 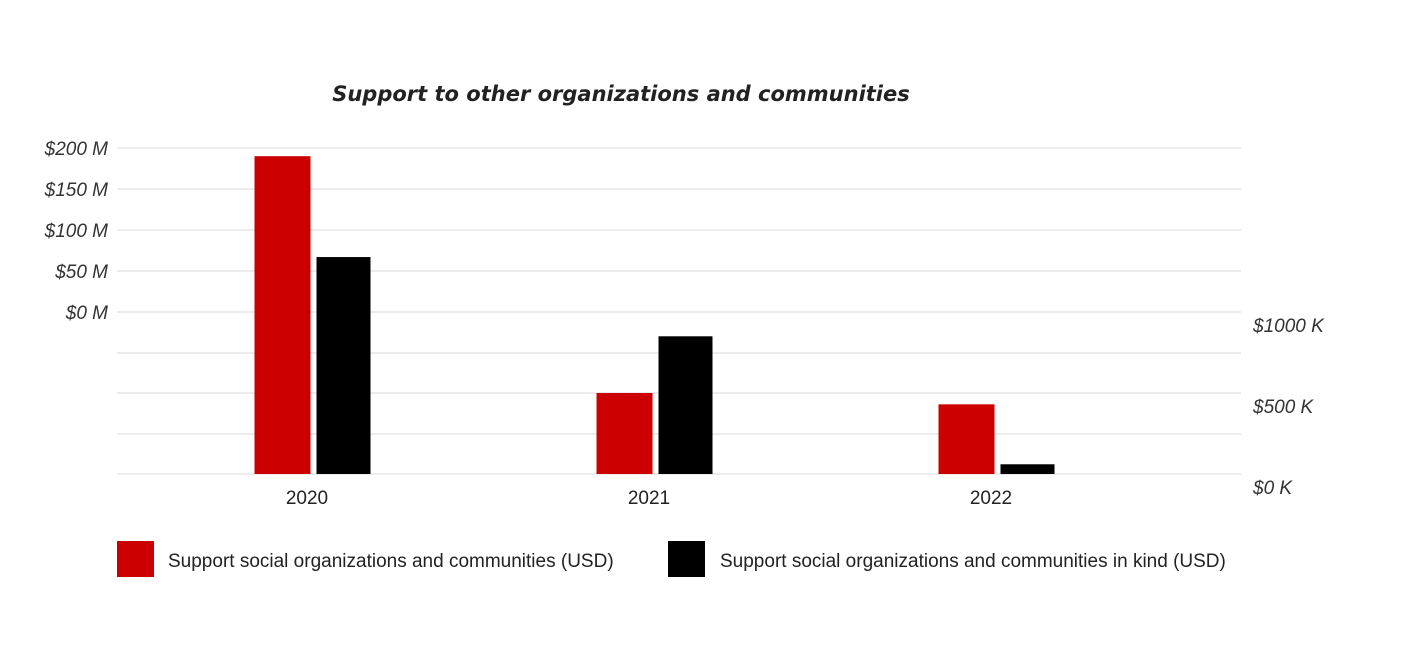 I want to click on category-label: 2021, so click(x=649, y=498).